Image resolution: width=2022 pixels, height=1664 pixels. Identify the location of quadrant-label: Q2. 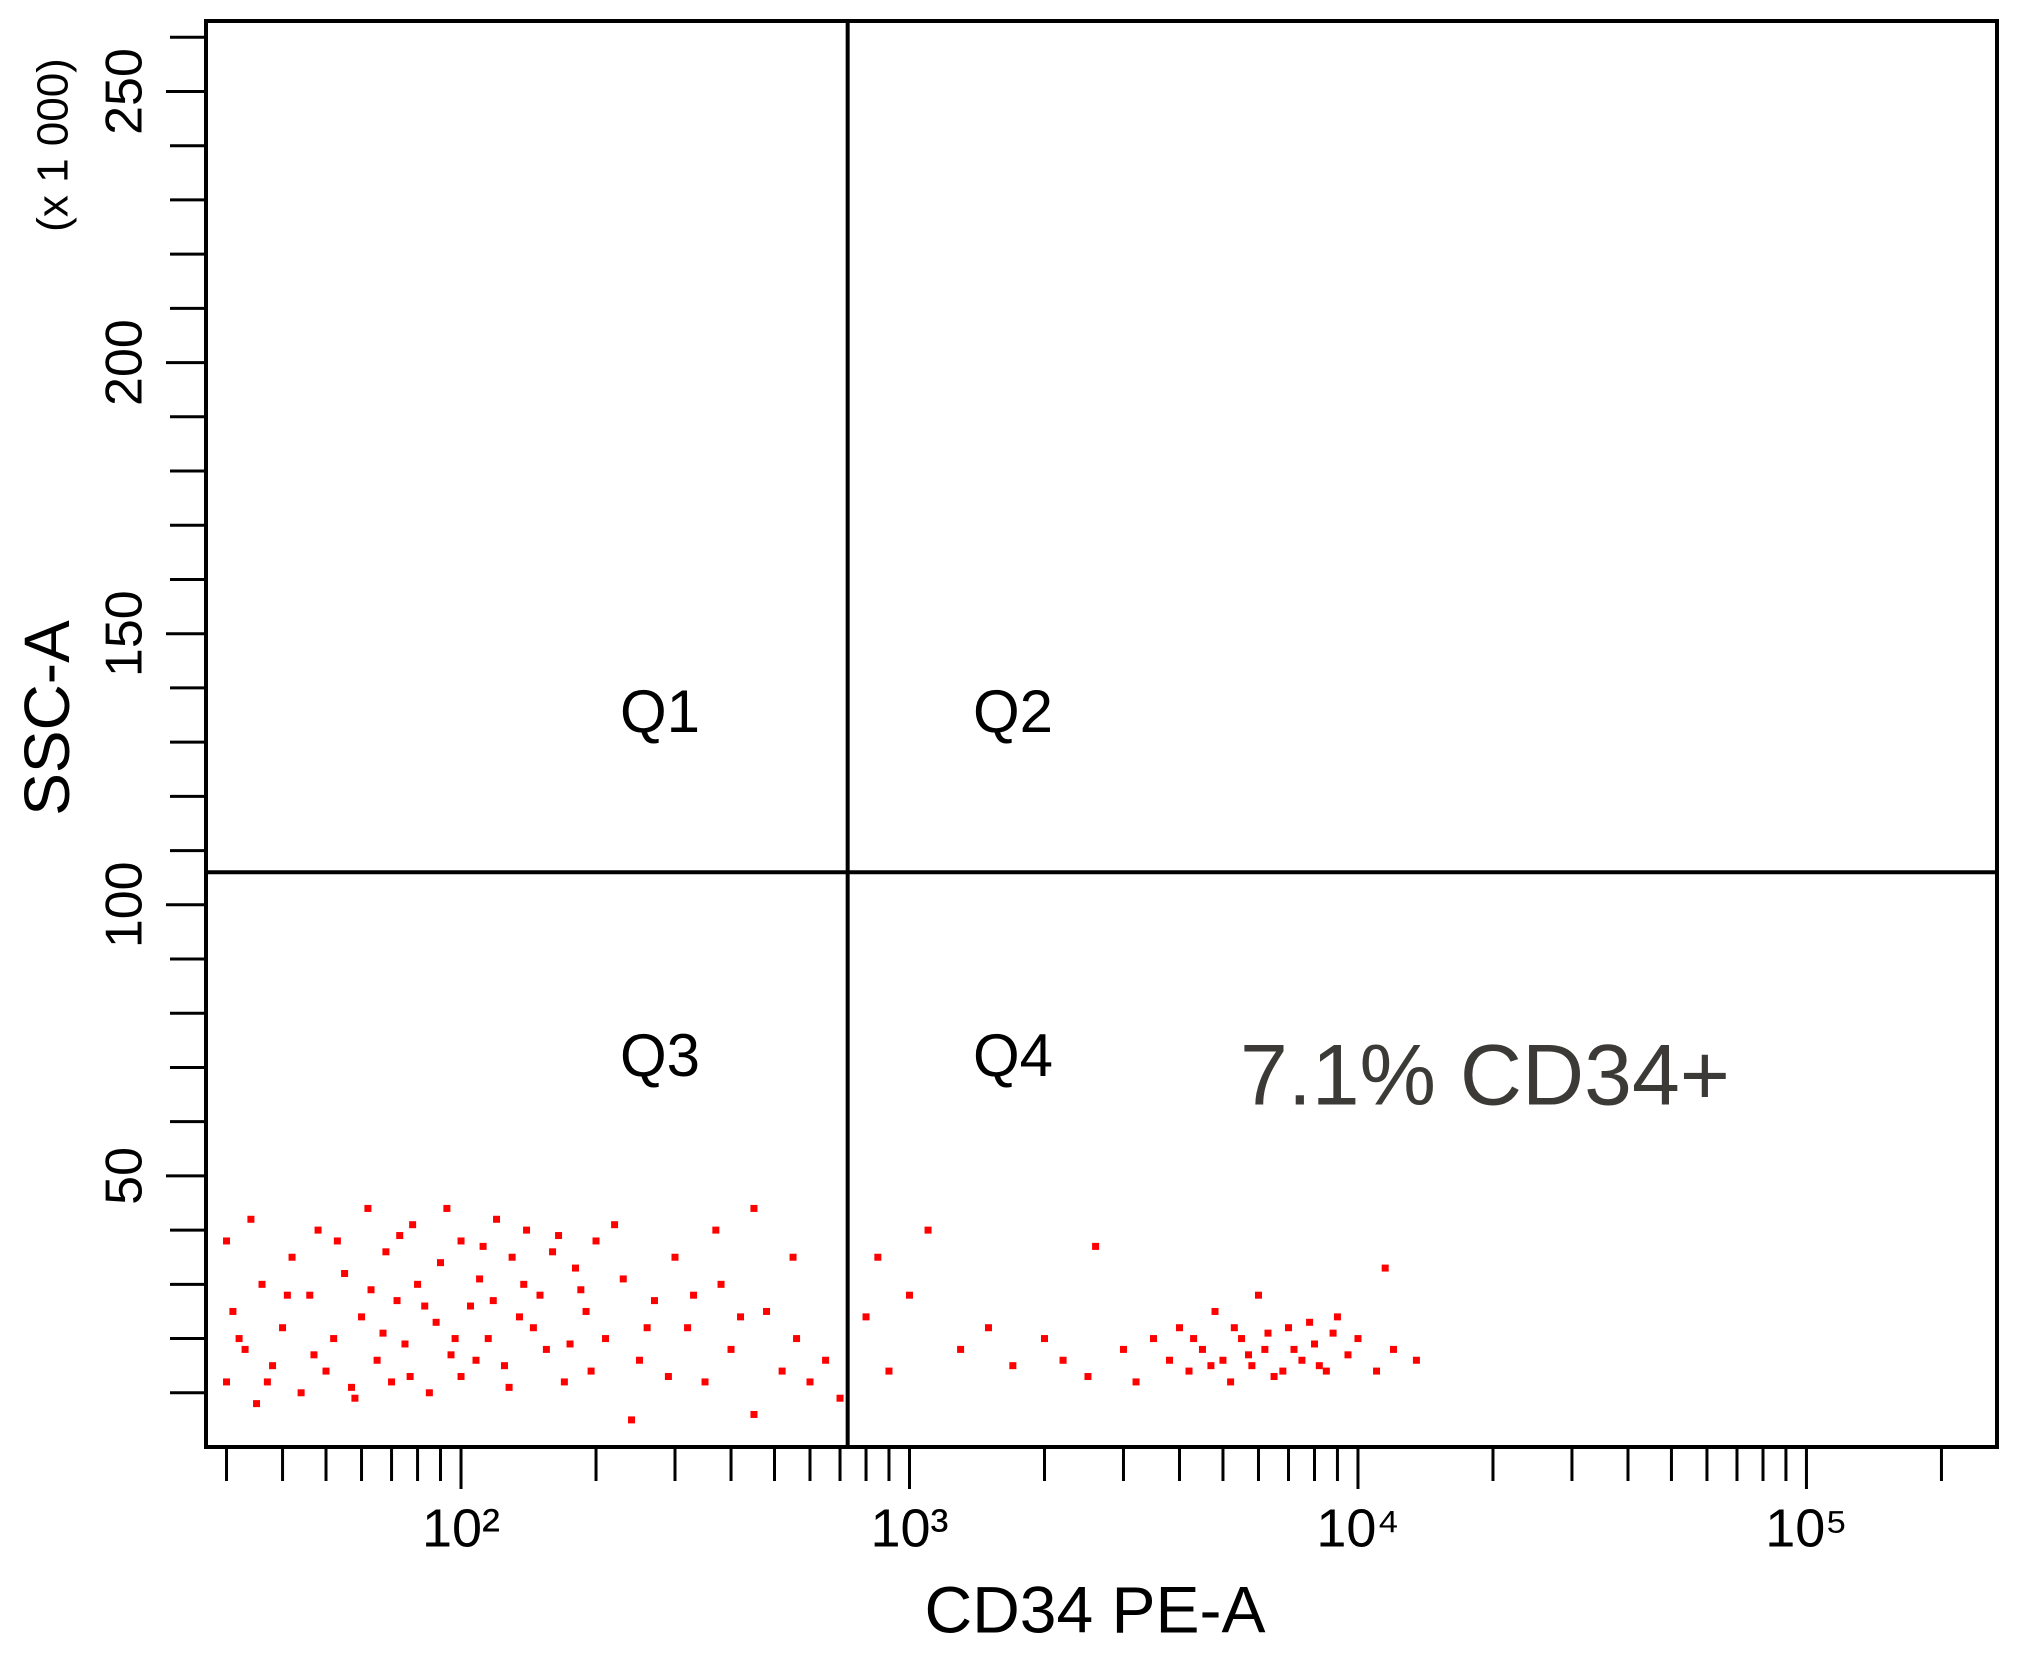
(1013, 711).